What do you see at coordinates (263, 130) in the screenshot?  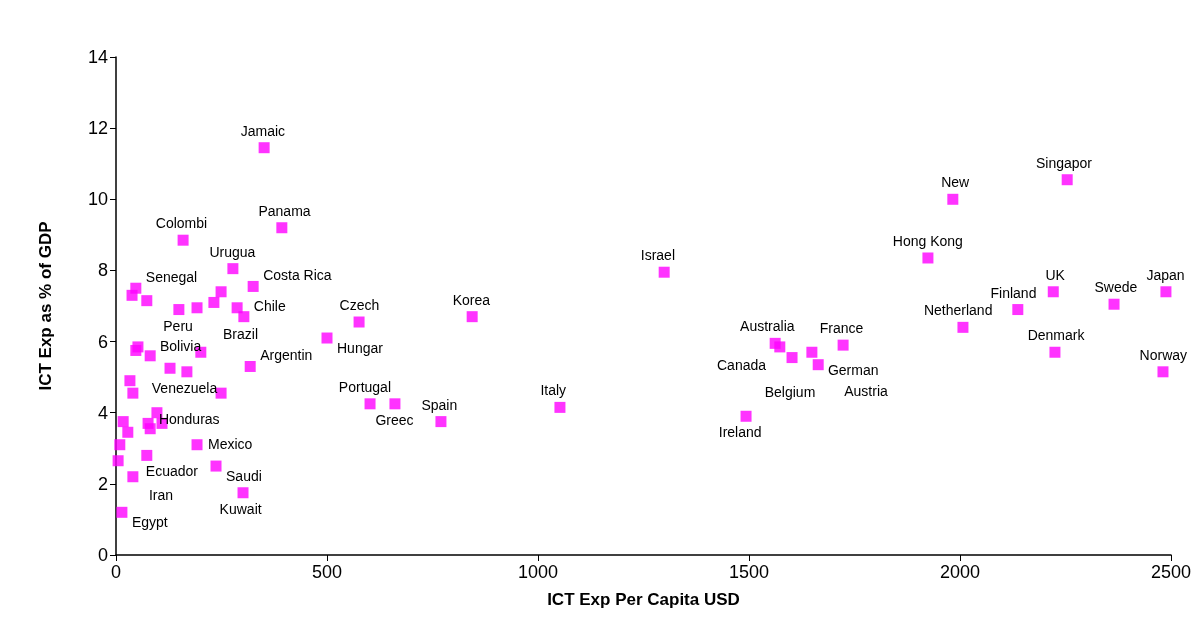 I see `annotation: Jamaic` at bounding box center [263, 130].